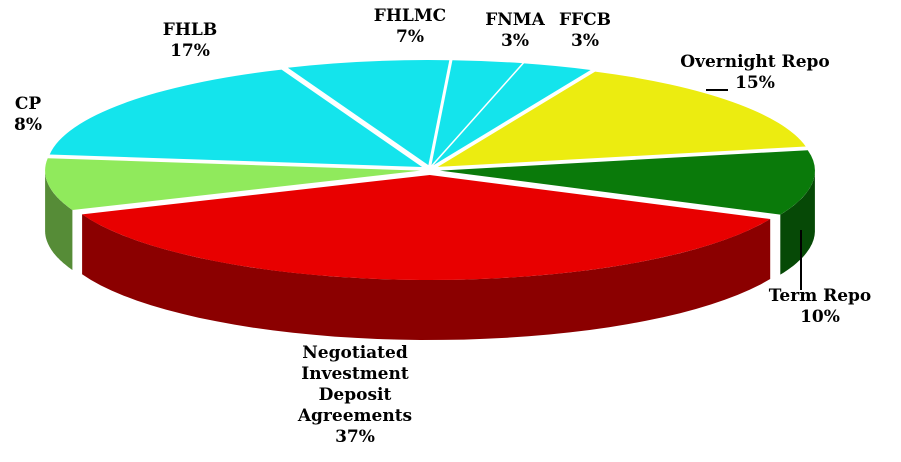  I want to click on category-label: FNMA, so click(515, 20).